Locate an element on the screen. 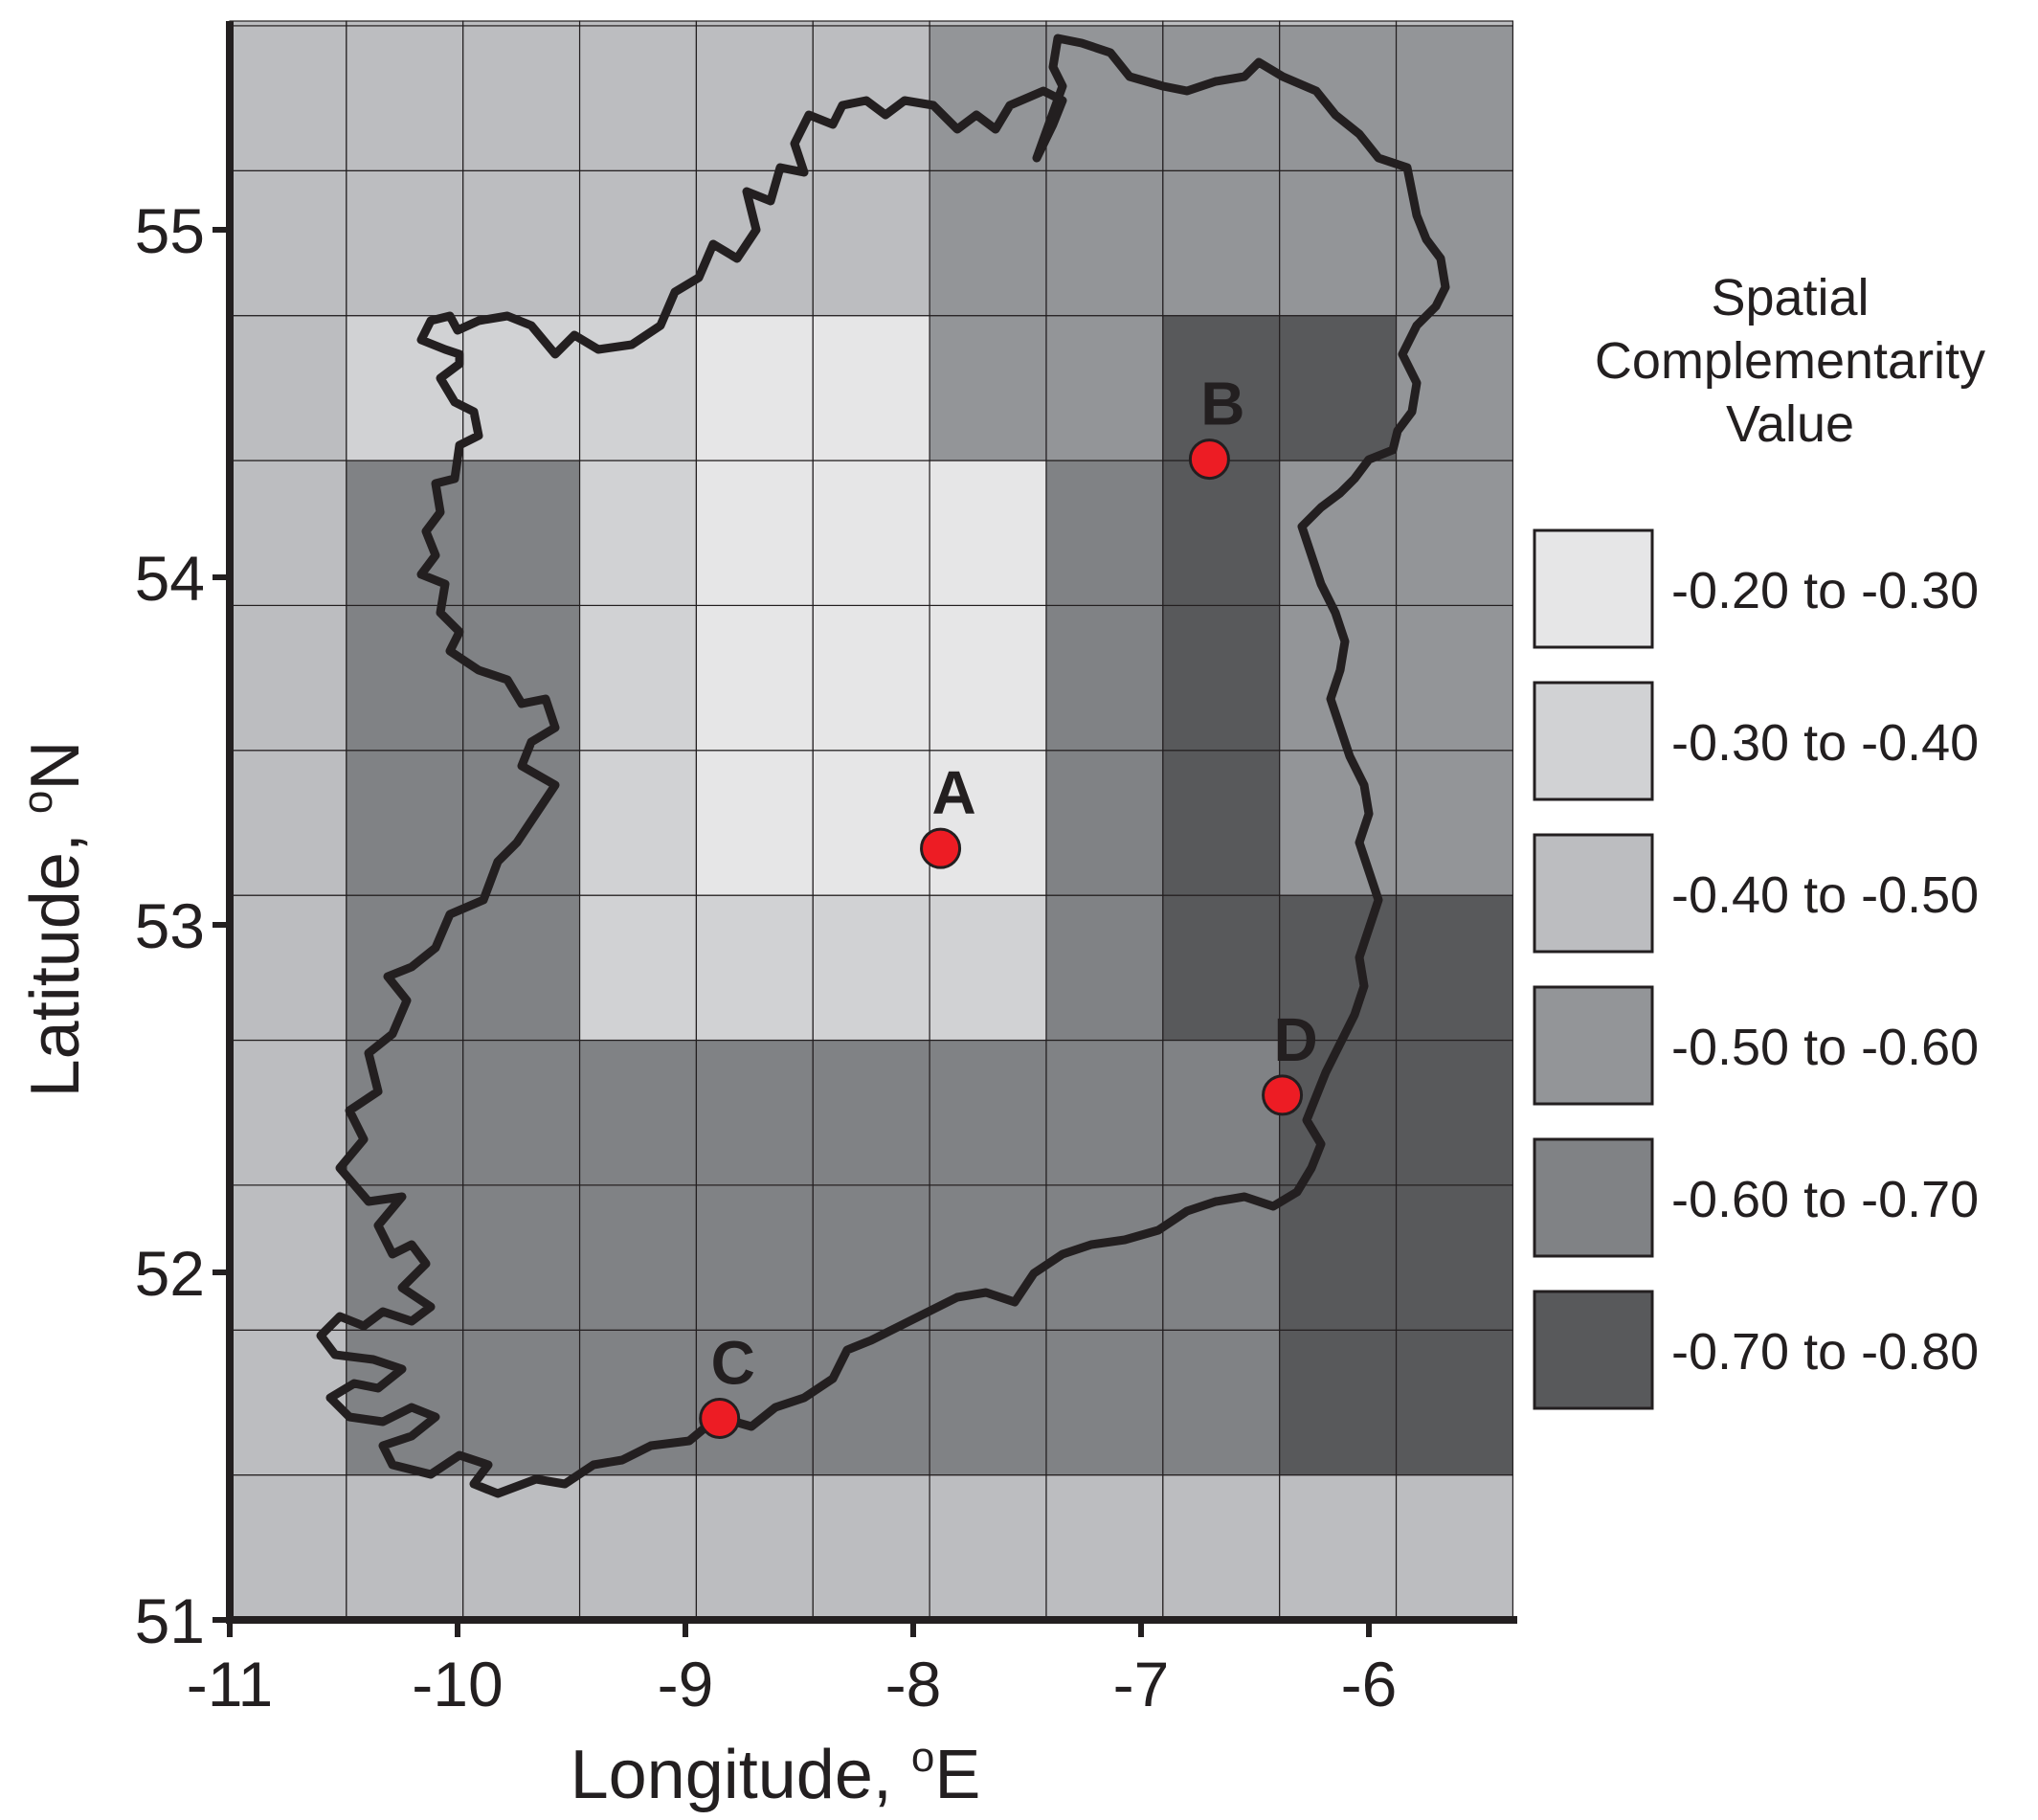 Image resolution: width=2038 pixels, height=1820 pixels. site-marker-b is located at coordinates (1209, 460).